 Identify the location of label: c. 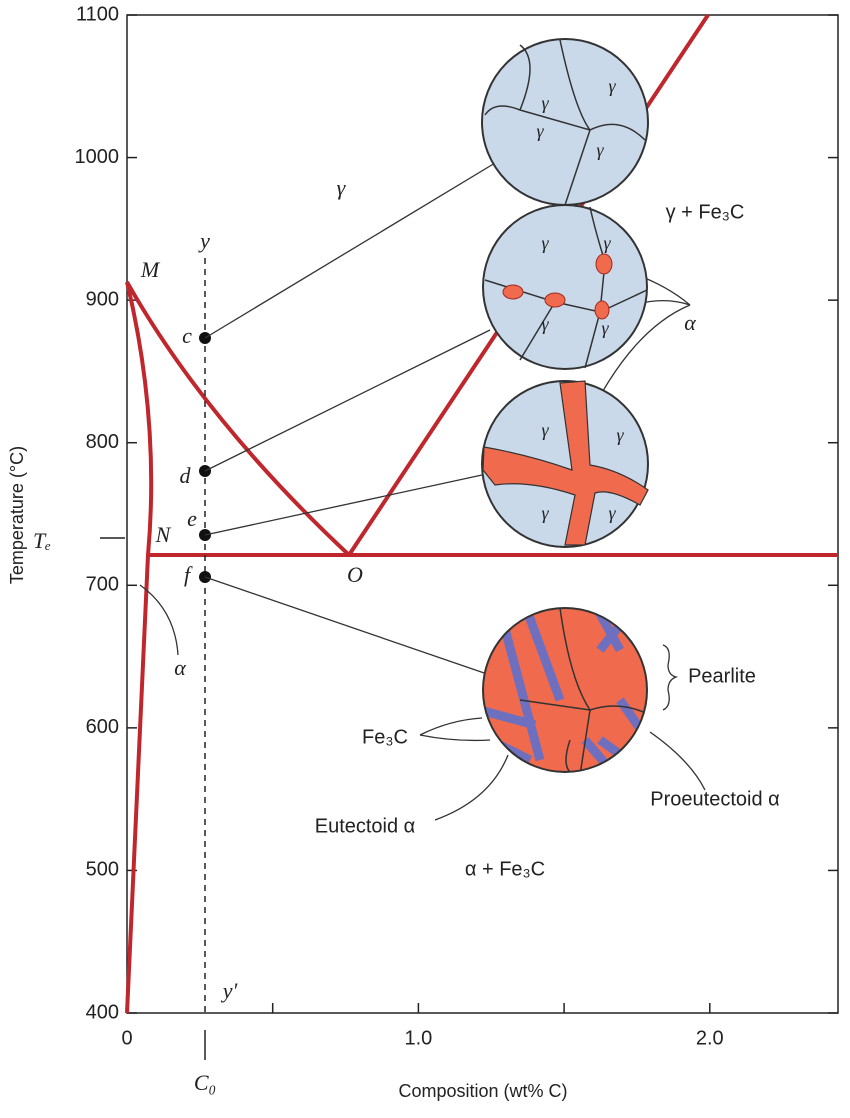
(187, 335).